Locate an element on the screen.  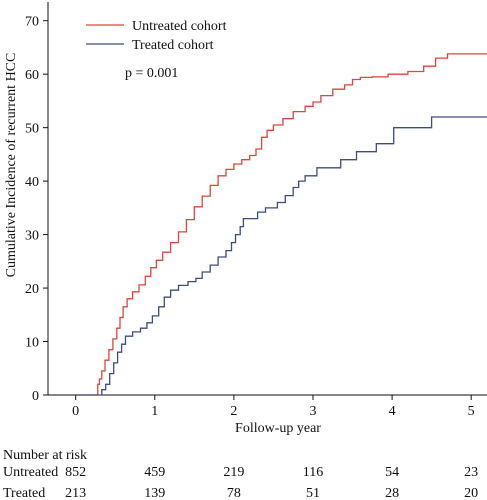
y-tick-label: 70 is located at coordinates (32, 22).